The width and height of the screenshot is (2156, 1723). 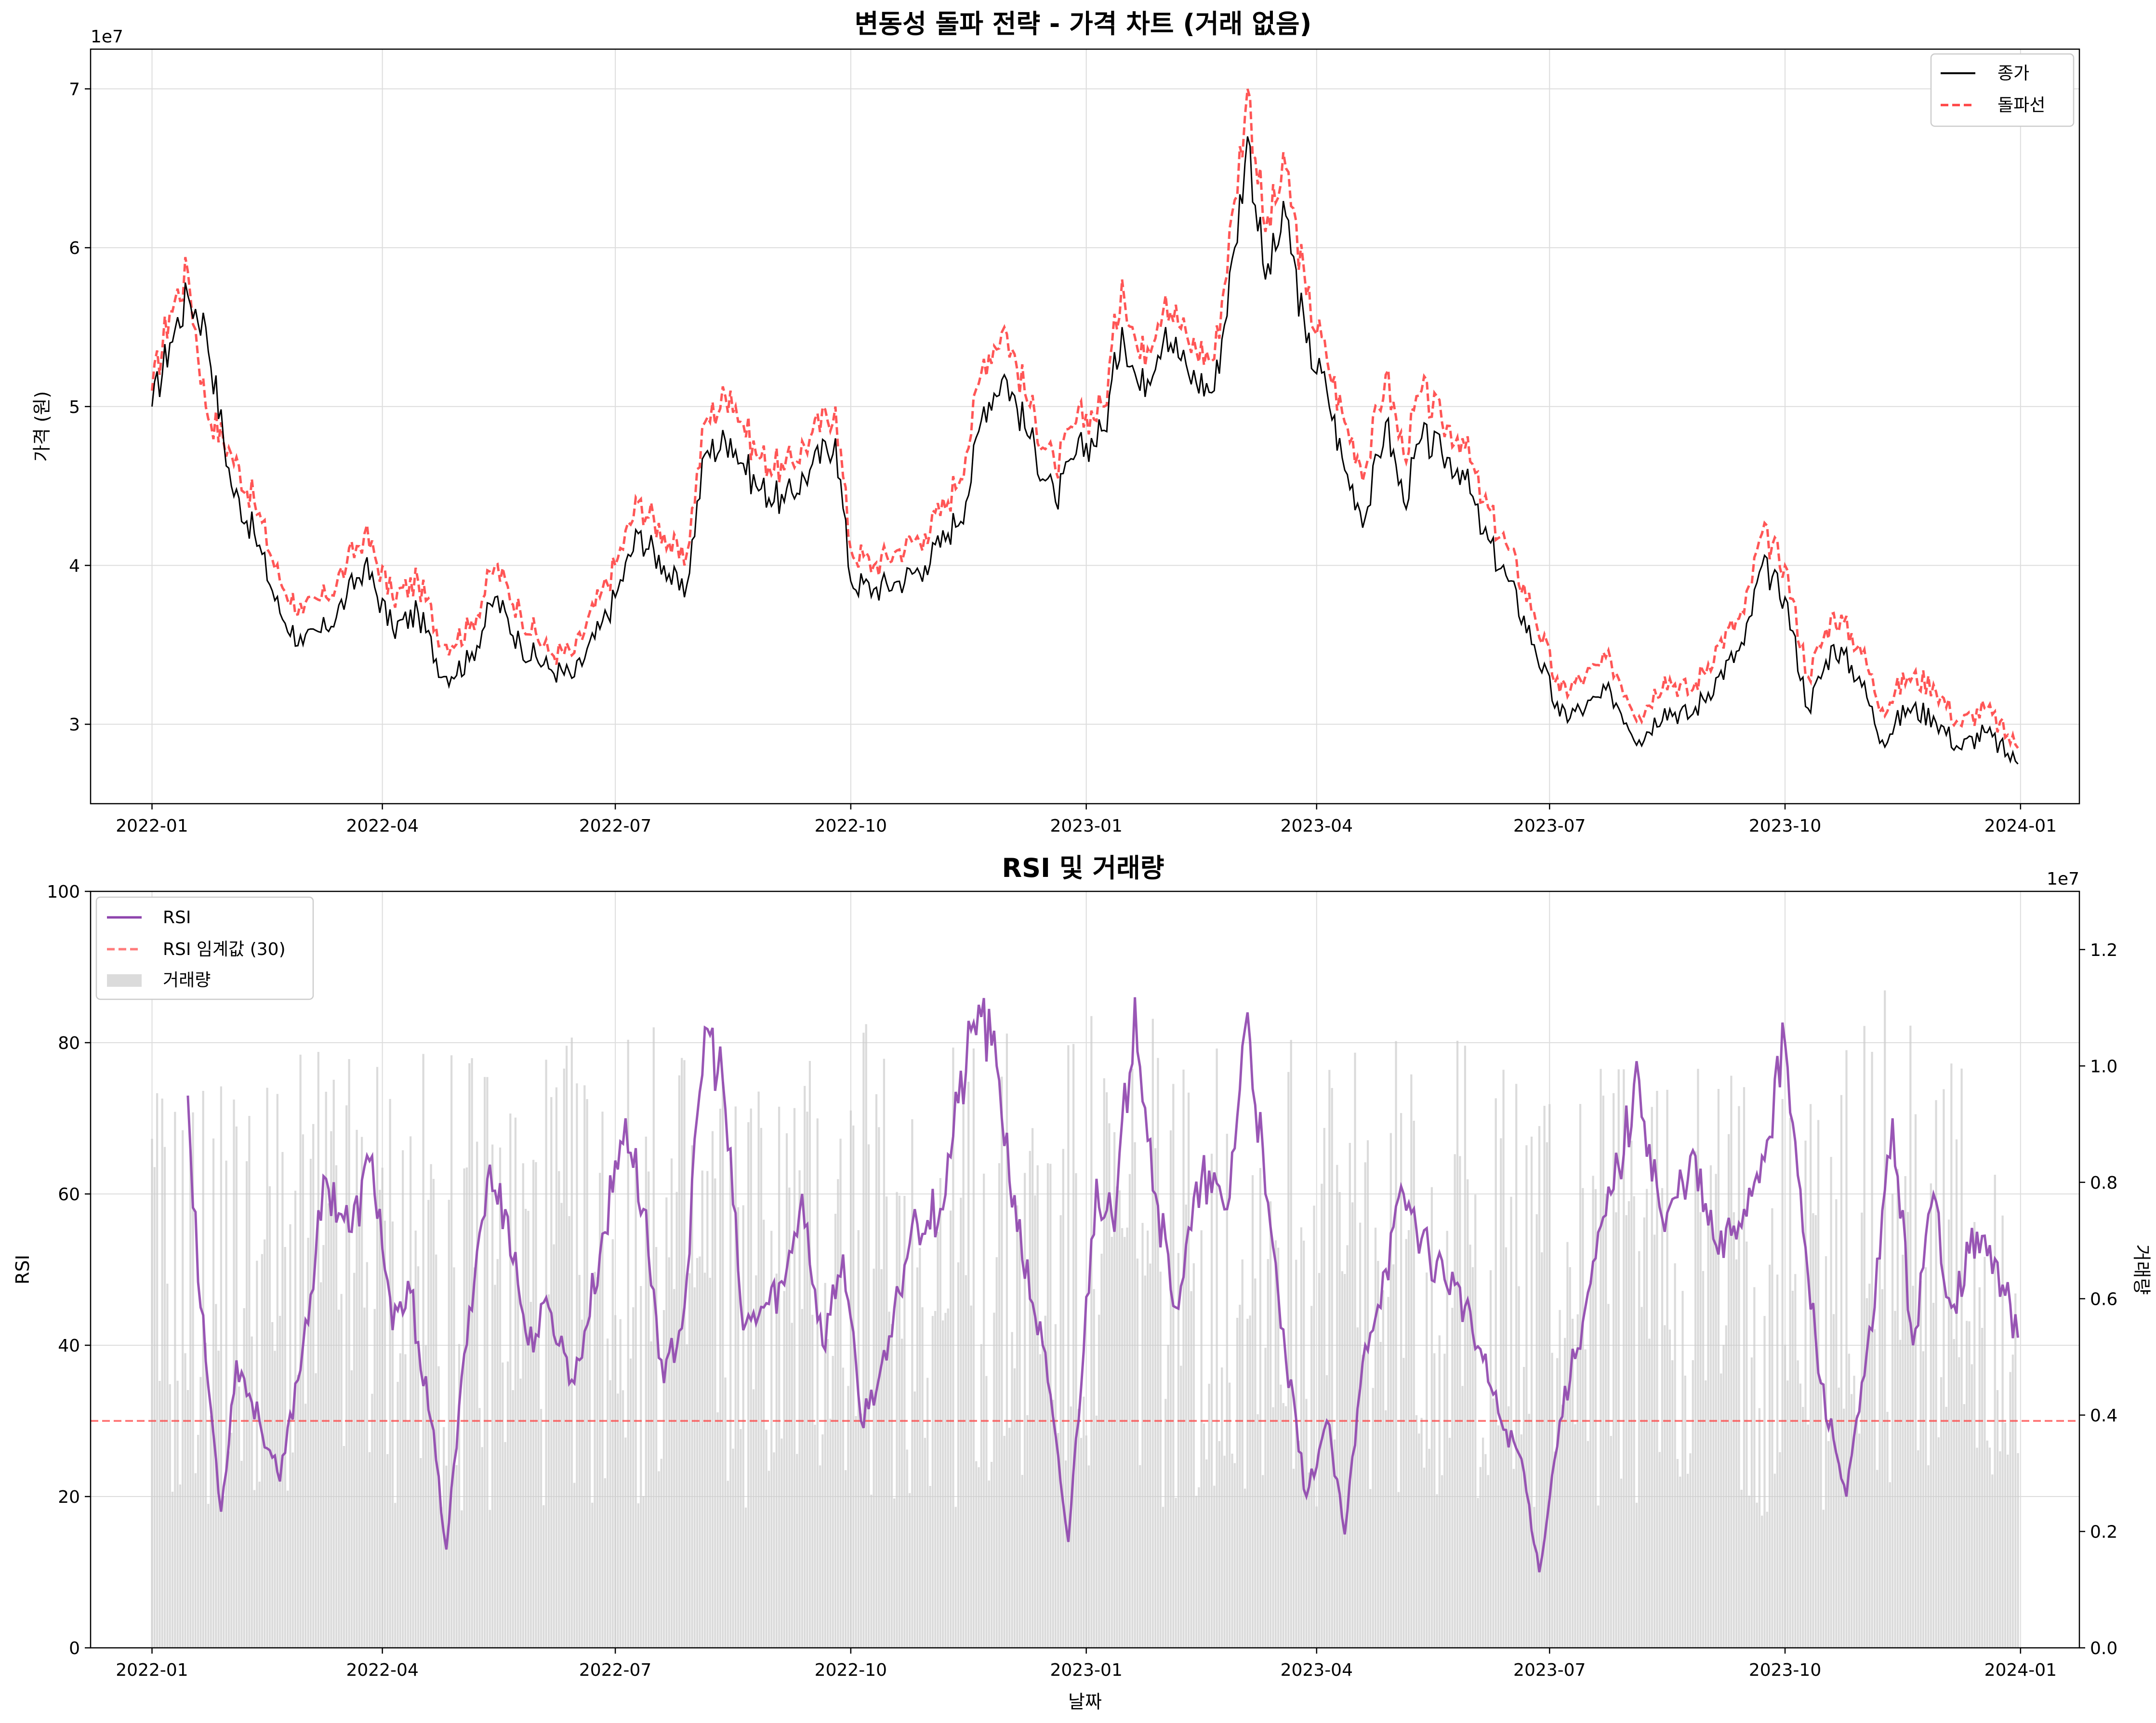 I want to click on rsi-x-tick-label: 2023-10, so click(x=1785, y=1670).